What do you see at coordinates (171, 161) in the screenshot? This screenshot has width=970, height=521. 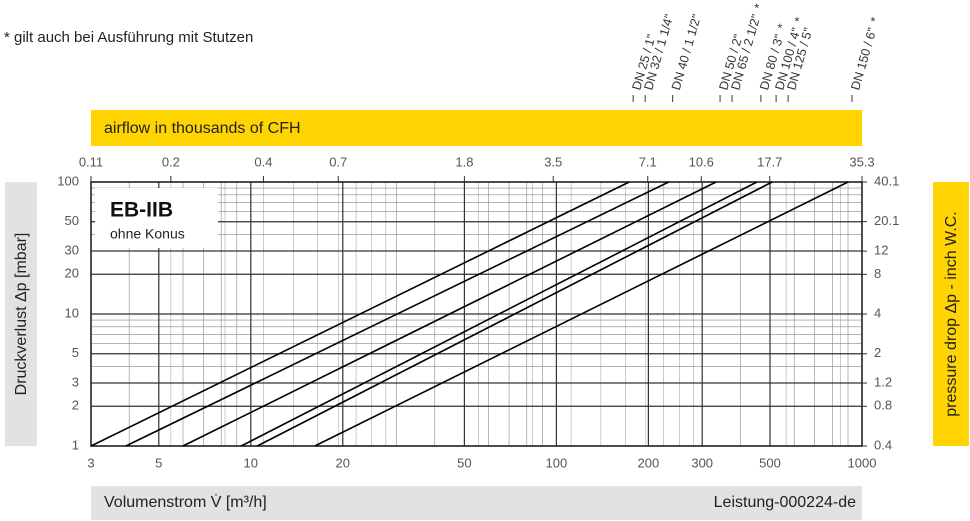 I see `x2-tick-label: 0.2` at bounding box center [171, 161].